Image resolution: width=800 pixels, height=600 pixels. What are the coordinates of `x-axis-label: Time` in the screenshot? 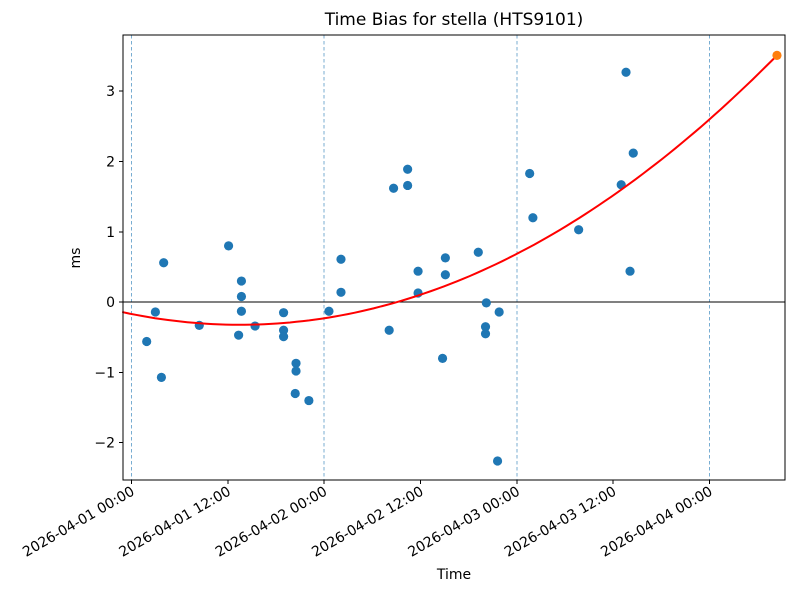 It's located at (453, 575).